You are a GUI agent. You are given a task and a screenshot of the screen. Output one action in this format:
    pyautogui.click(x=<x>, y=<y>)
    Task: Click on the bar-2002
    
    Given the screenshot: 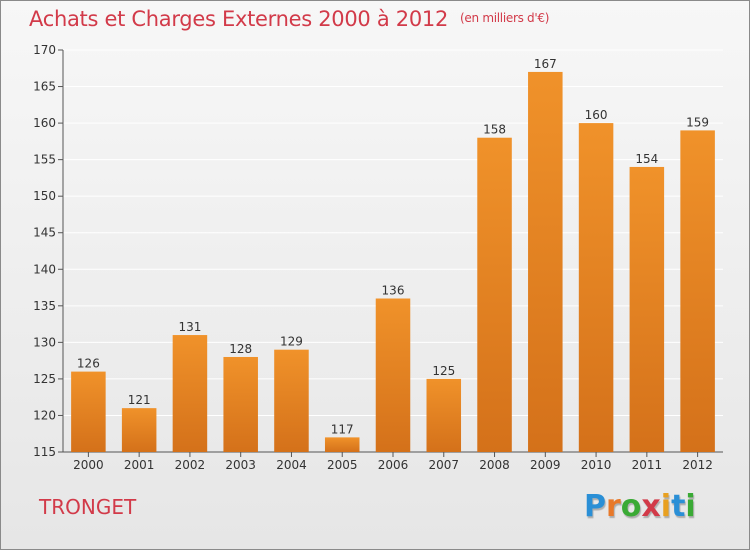 What is the action you would take?
    pyautogui.click(x=190, y=393)
    